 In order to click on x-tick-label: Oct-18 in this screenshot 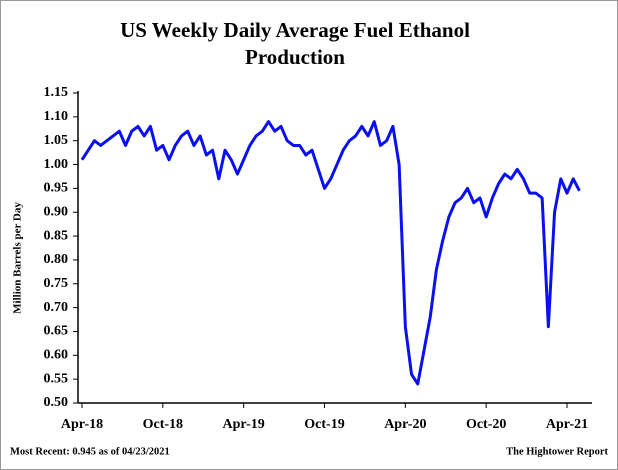, I will do `click(163, 424)`.